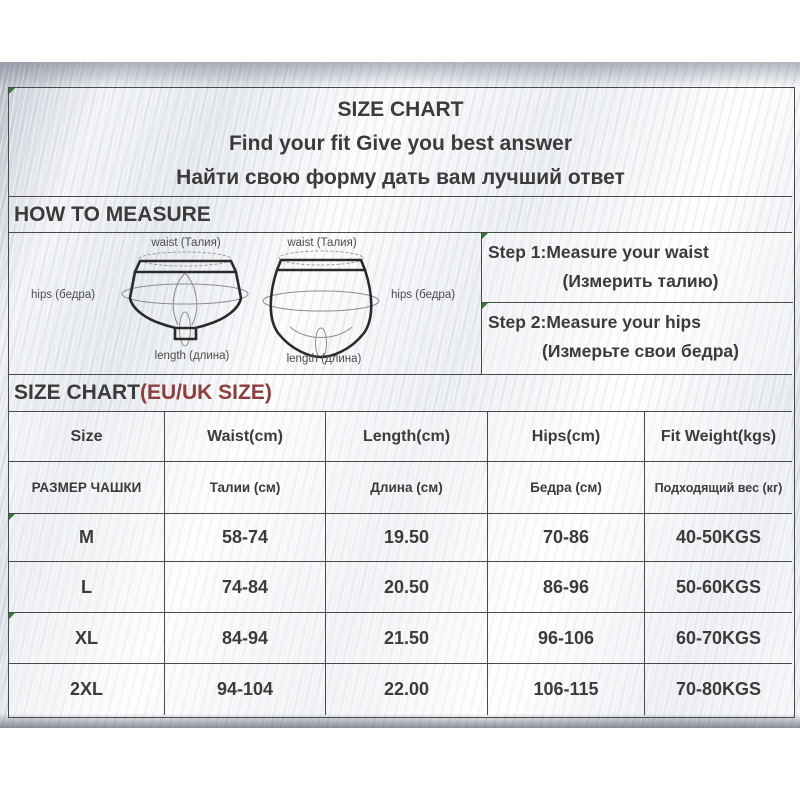  What do you see at coordinates (566, 587) in the screenshot?
I see `row-l-hips: 86-96` at bounding box center [566, 587].